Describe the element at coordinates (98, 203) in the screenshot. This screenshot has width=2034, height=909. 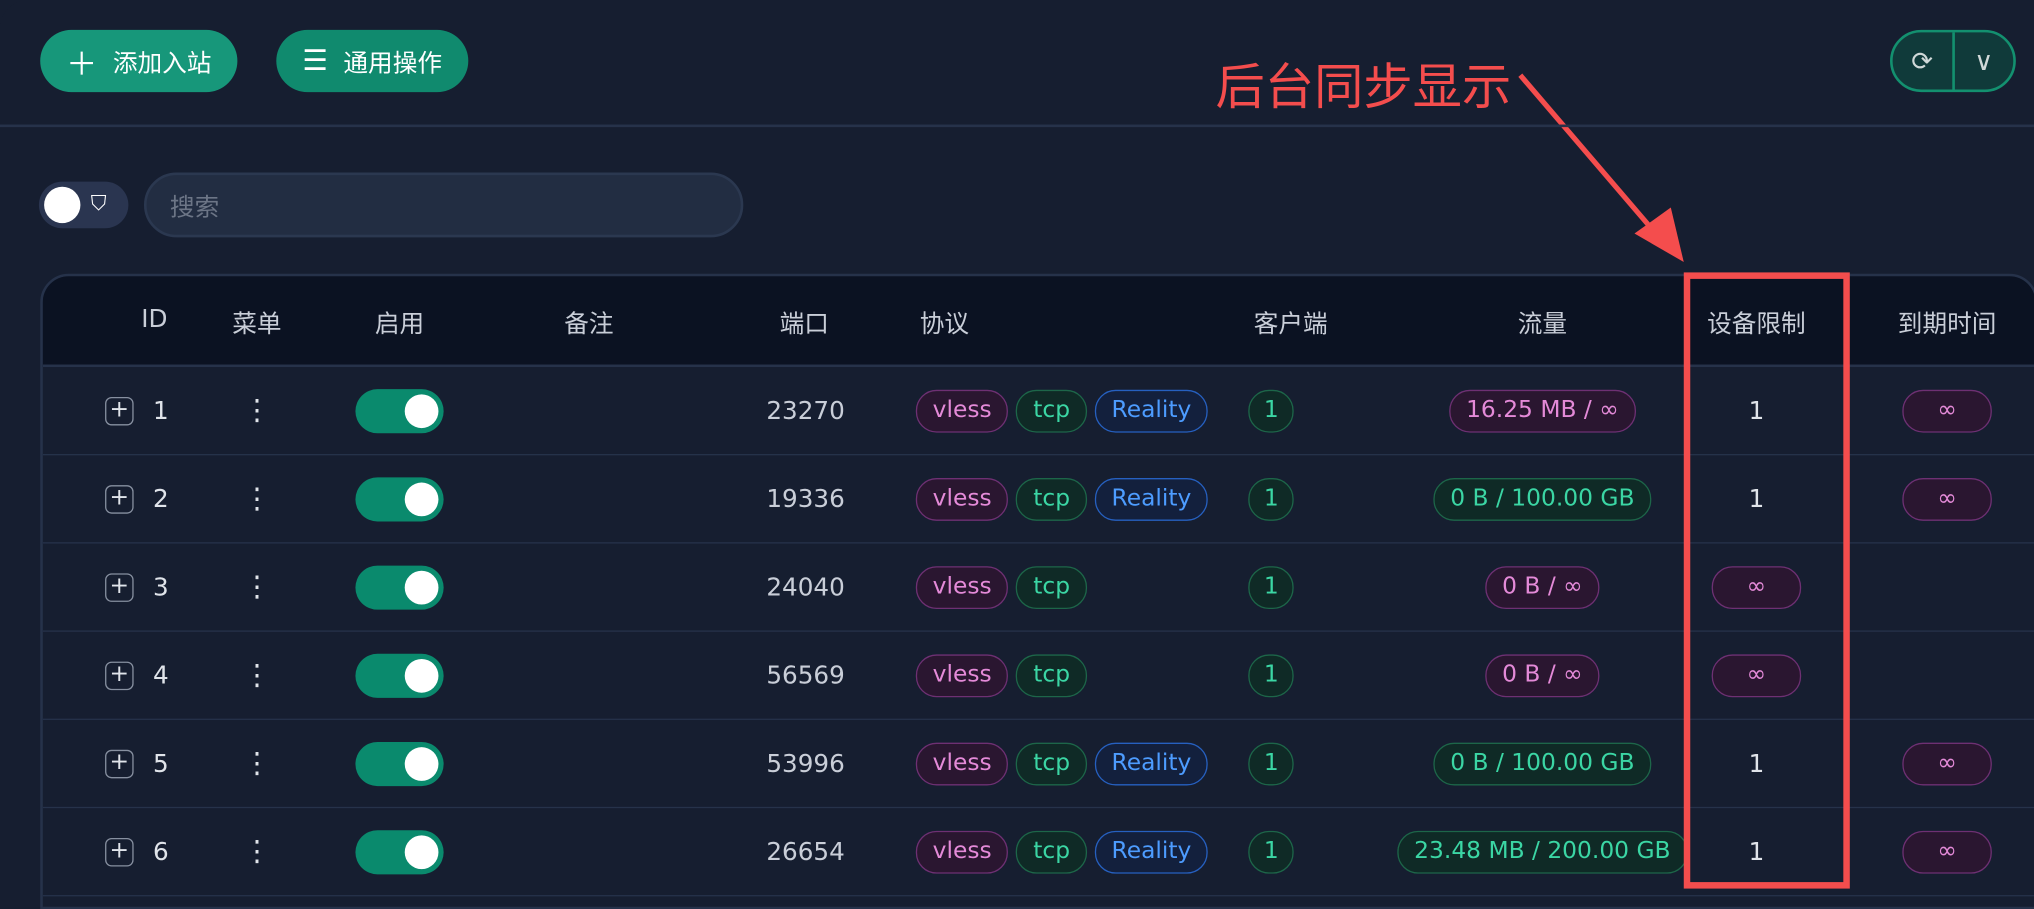
I see `filter-icon: ⛉` at that location.